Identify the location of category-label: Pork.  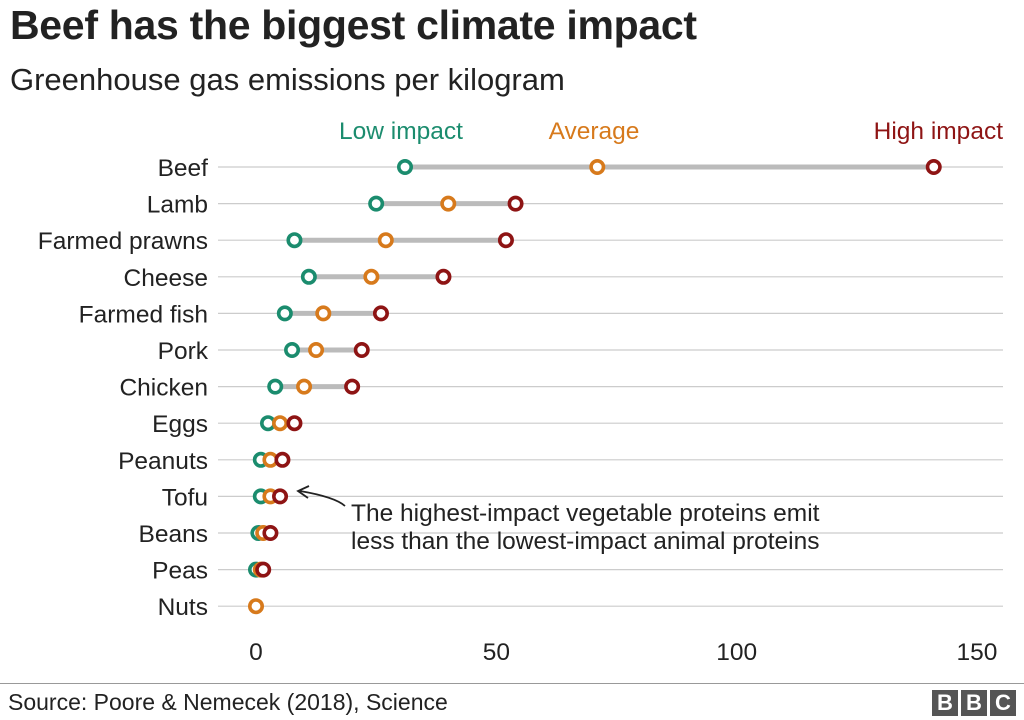
(183, 351).